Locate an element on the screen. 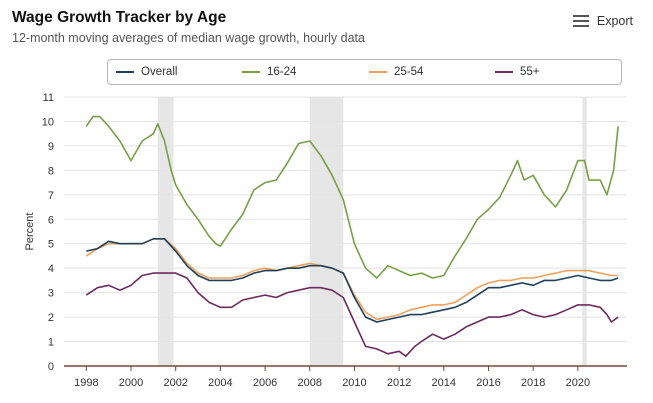  y-tick-label: 2 is located at coordinates (51, 318).